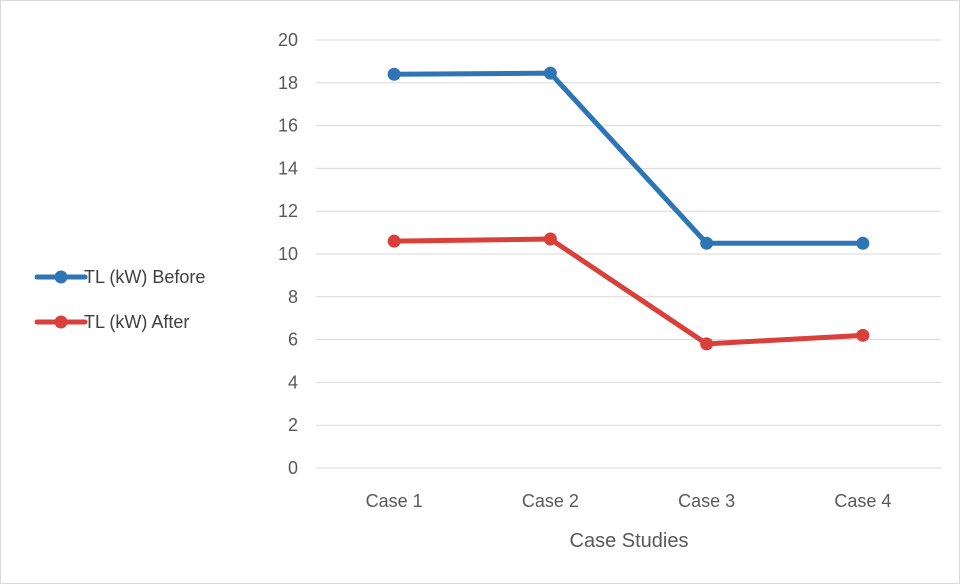  I want to click on x-tick-label: Case 4, so click(862, 501).